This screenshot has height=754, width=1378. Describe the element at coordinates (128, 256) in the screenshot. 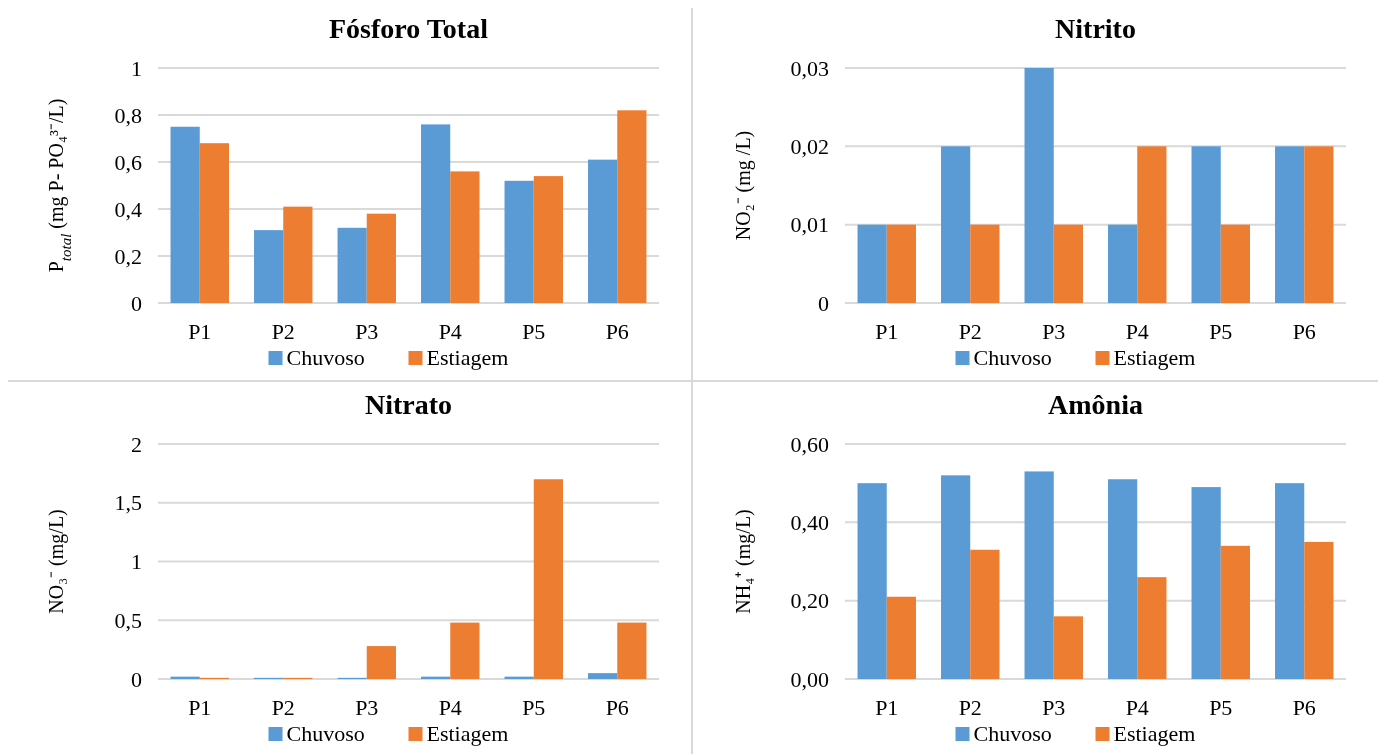

I see `y-tick-label: 0,2` at that location.